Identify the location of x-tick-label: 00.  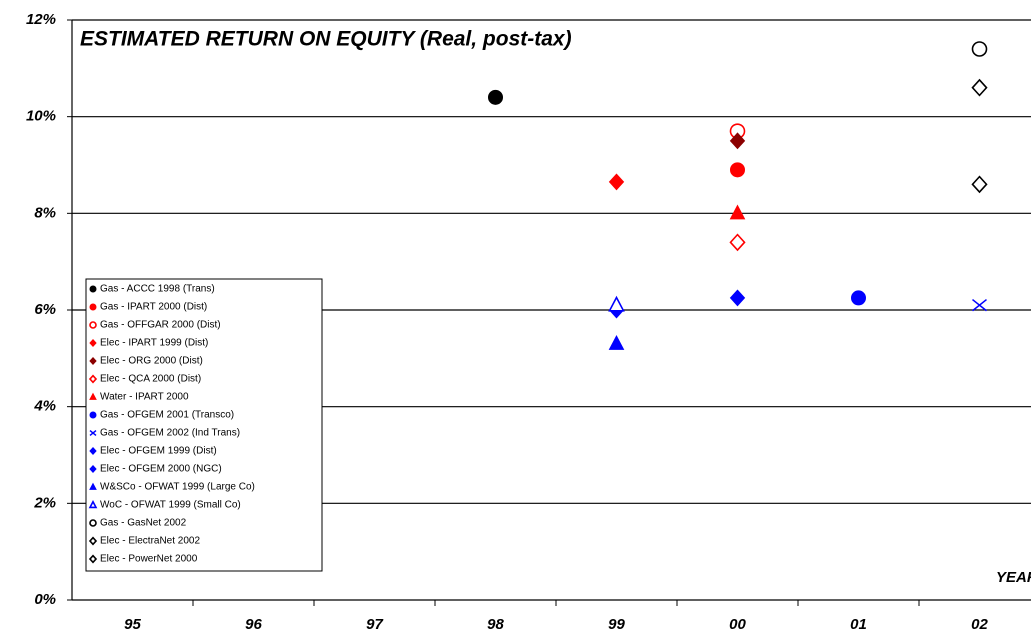
(737, 624).